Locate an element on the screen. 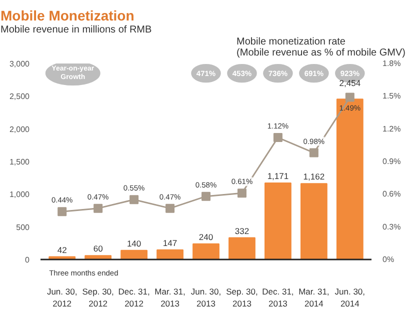  data-label: 1,162 is located at coordinates (314, 177).